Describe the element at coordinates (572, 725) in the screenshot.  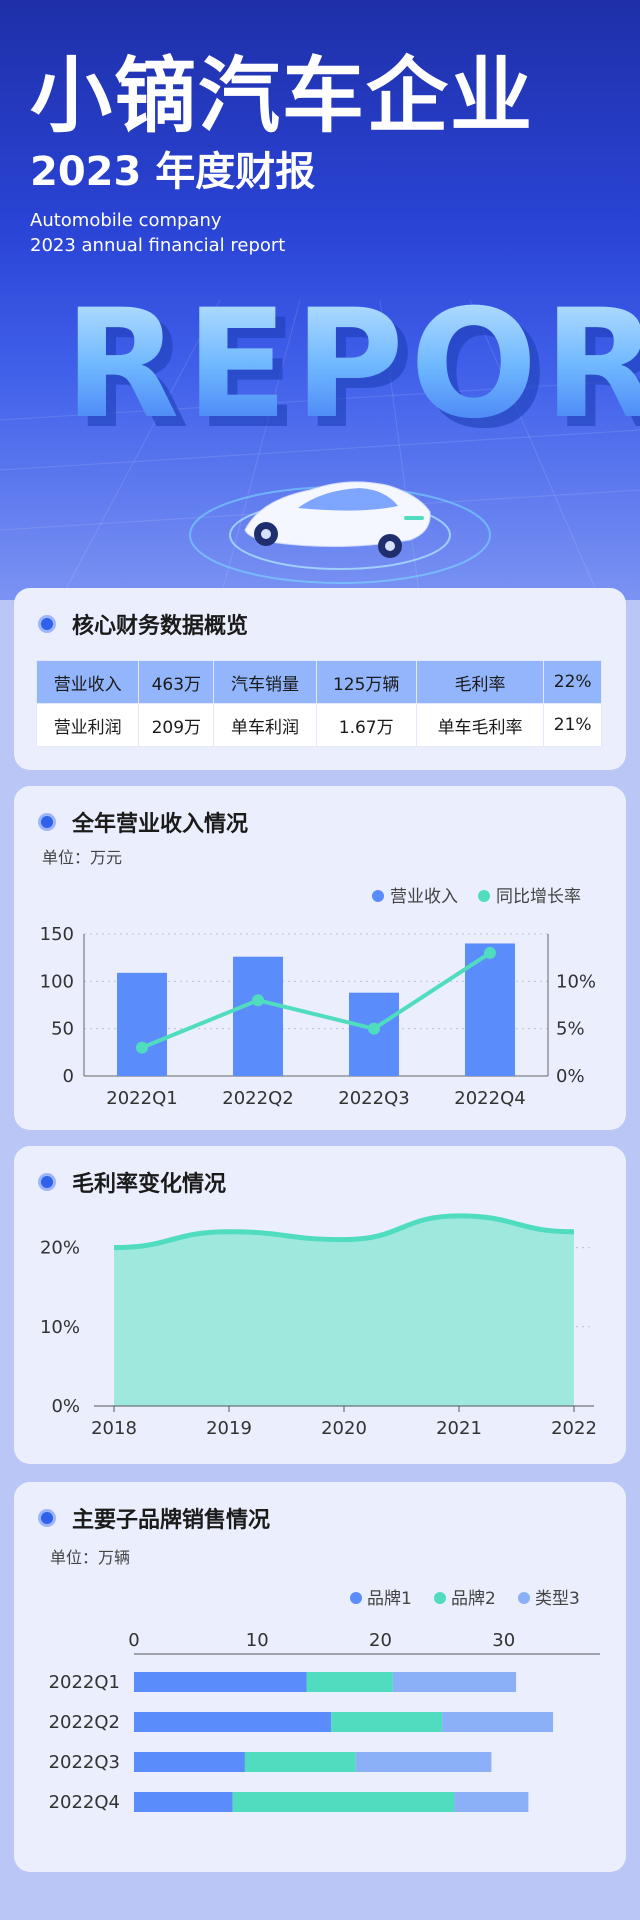
I see `table-cell: 21%` at that location.